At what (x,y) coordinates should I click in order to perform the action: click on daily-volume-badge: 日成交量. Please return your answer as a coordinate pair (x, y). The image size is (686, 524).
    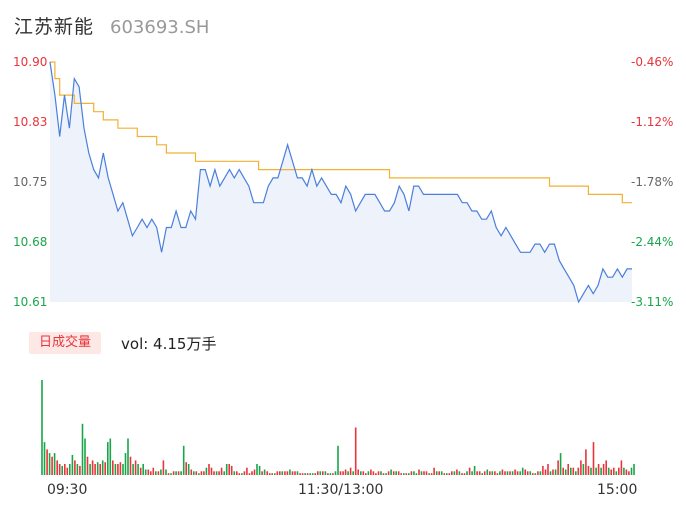
    Looking at the image, I should click on (65, 343).